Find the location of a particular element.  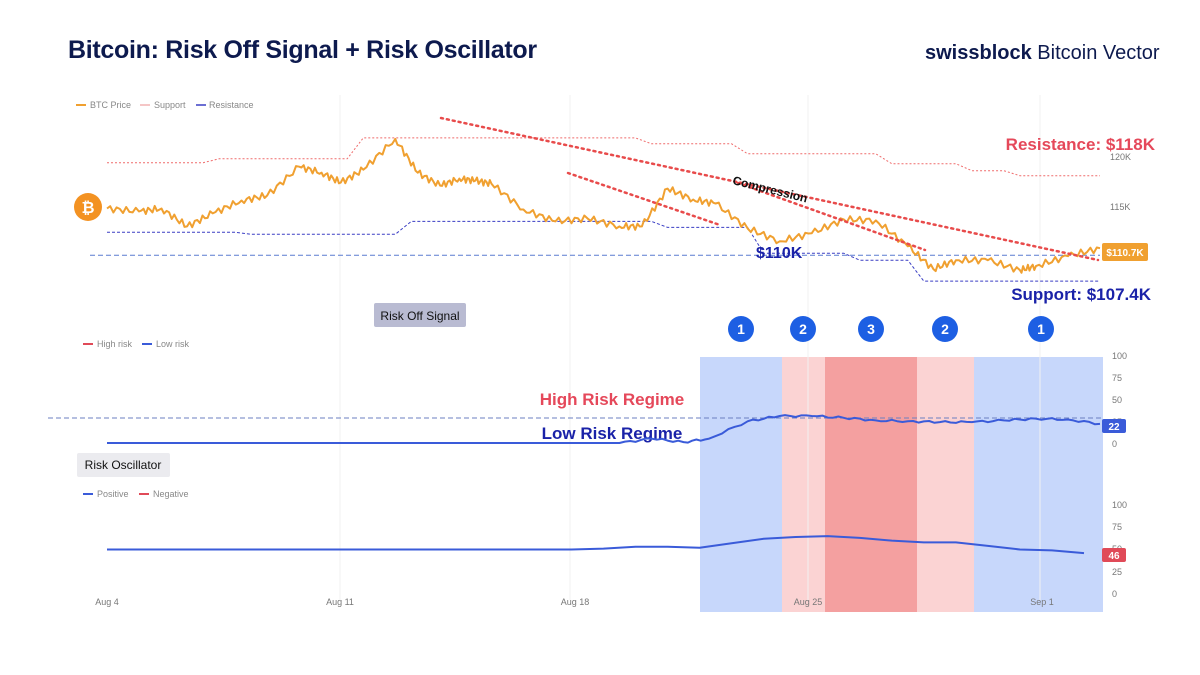

regime-bands is located at coordinates (901, 484).